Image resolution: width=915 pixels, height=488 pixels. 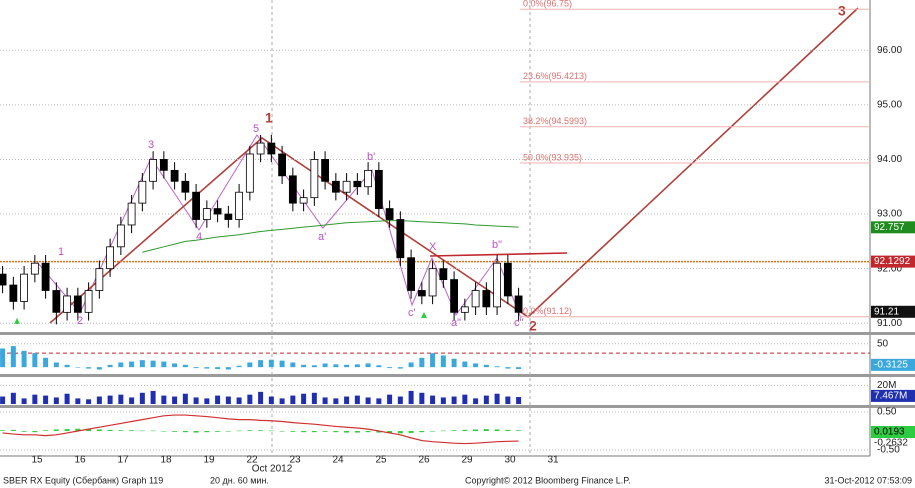 I want to click on footer-security: SBER RX Equity (Сбербанк) Graph 119, so click(x=83, y=480).